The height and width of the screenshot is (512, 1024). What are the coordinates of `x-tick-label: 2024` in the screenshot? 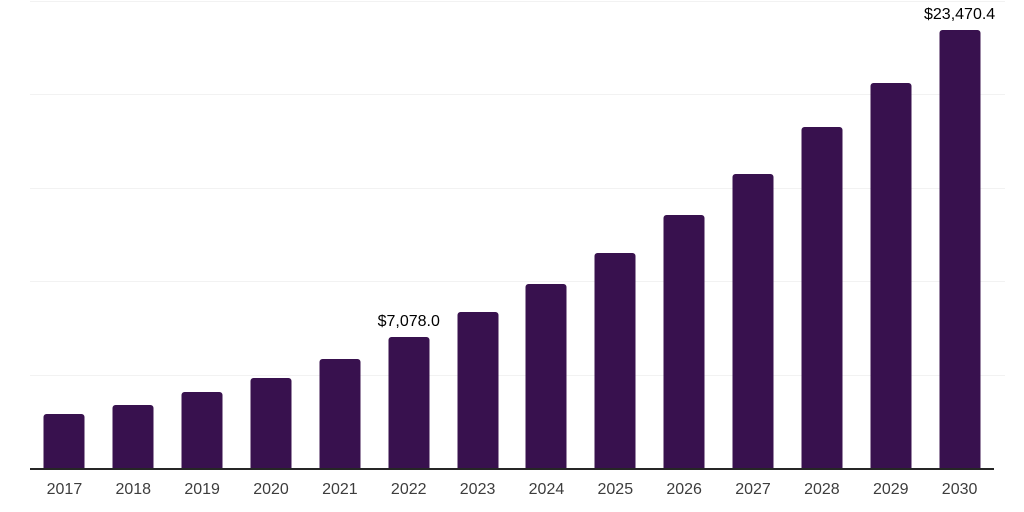 It's located at (546, 489).